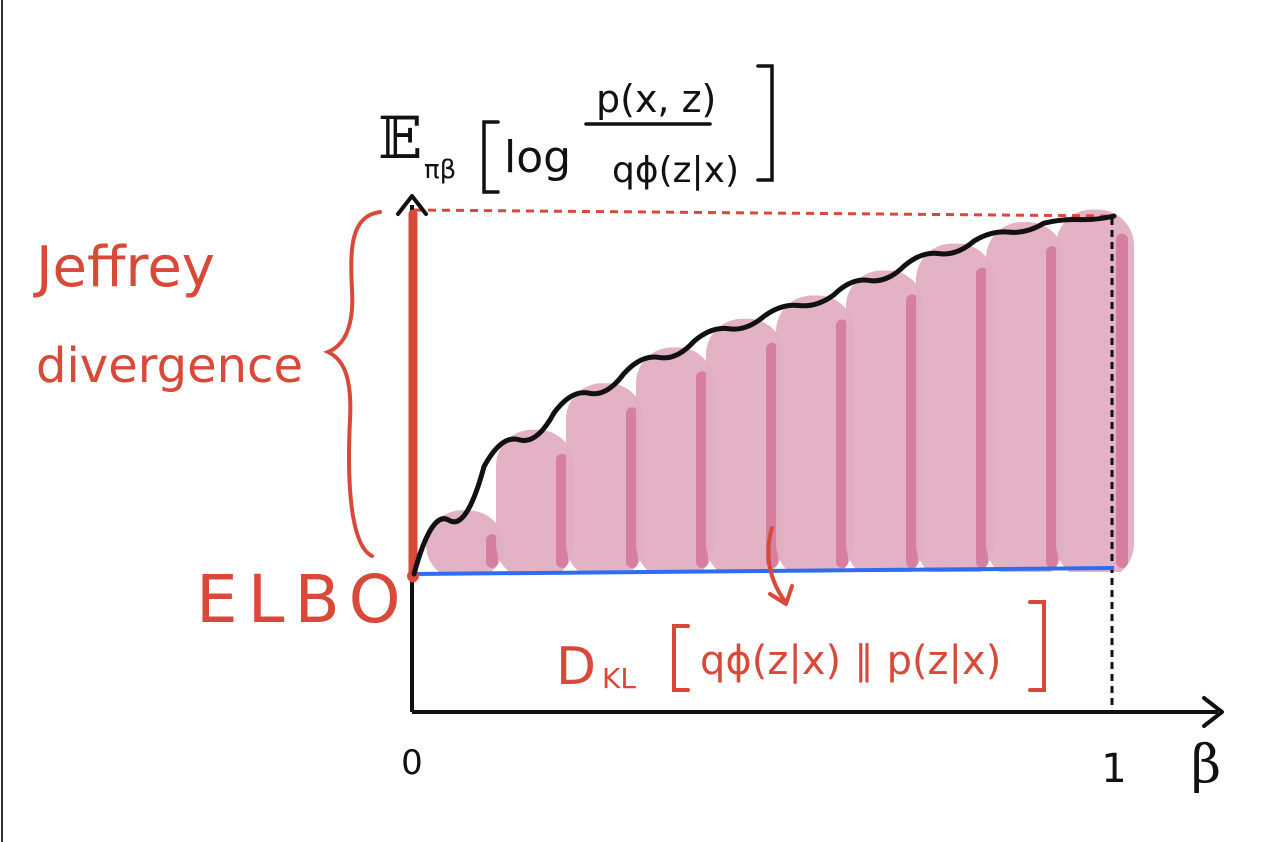  What do you see at coordinates (576, 667) in the screenshot?
I see `kl-d: D` at bounding box center [576, 667].